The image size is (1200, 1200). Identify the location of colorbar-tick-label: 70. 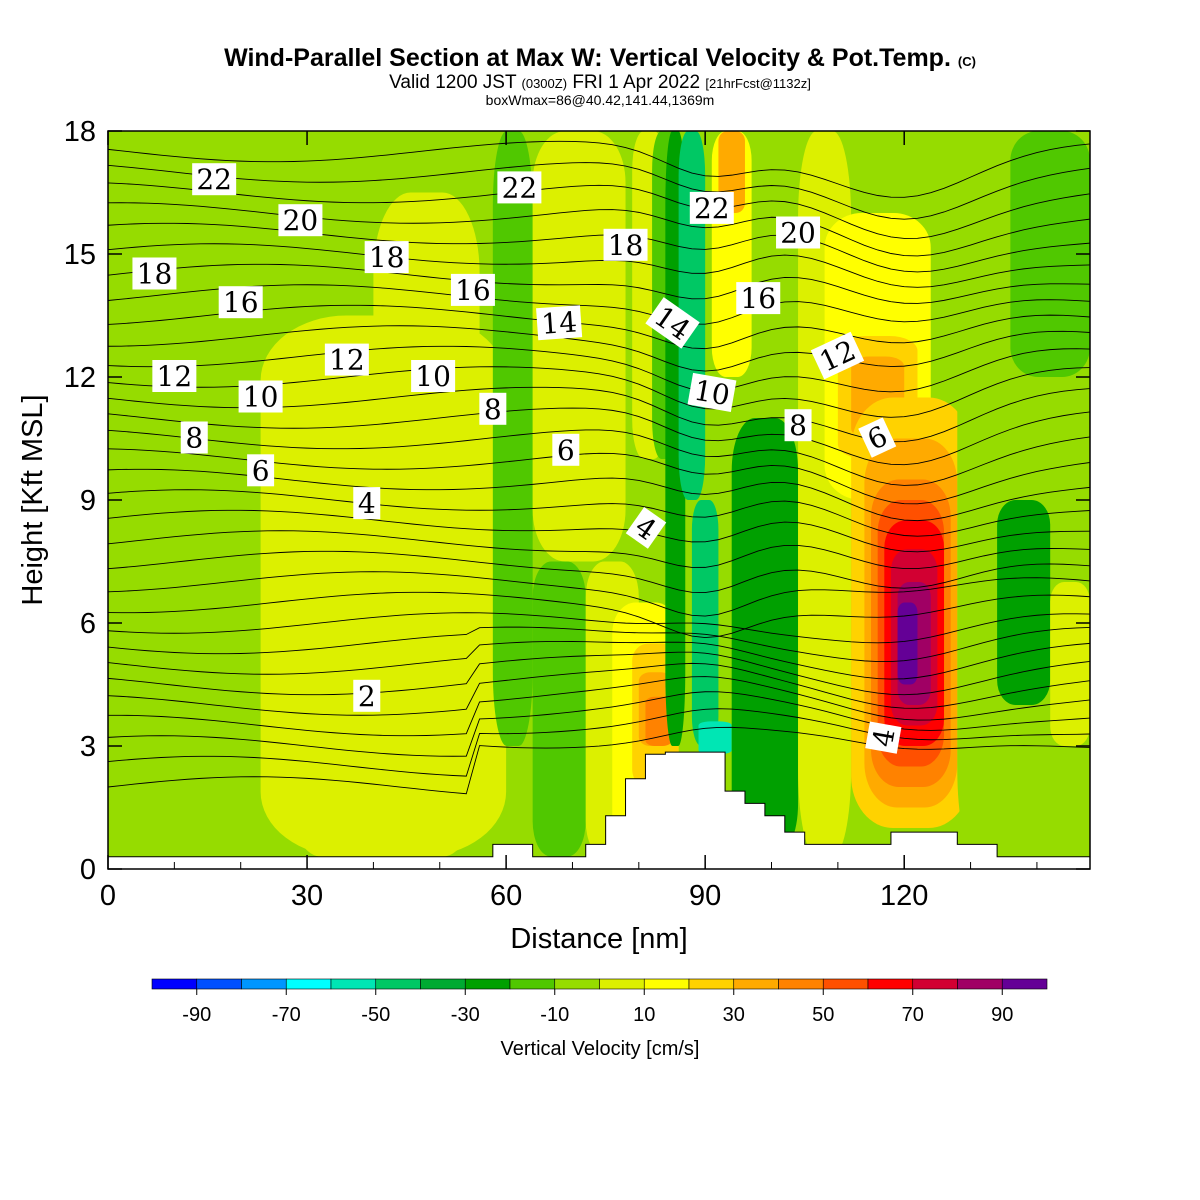
(913, 1015).